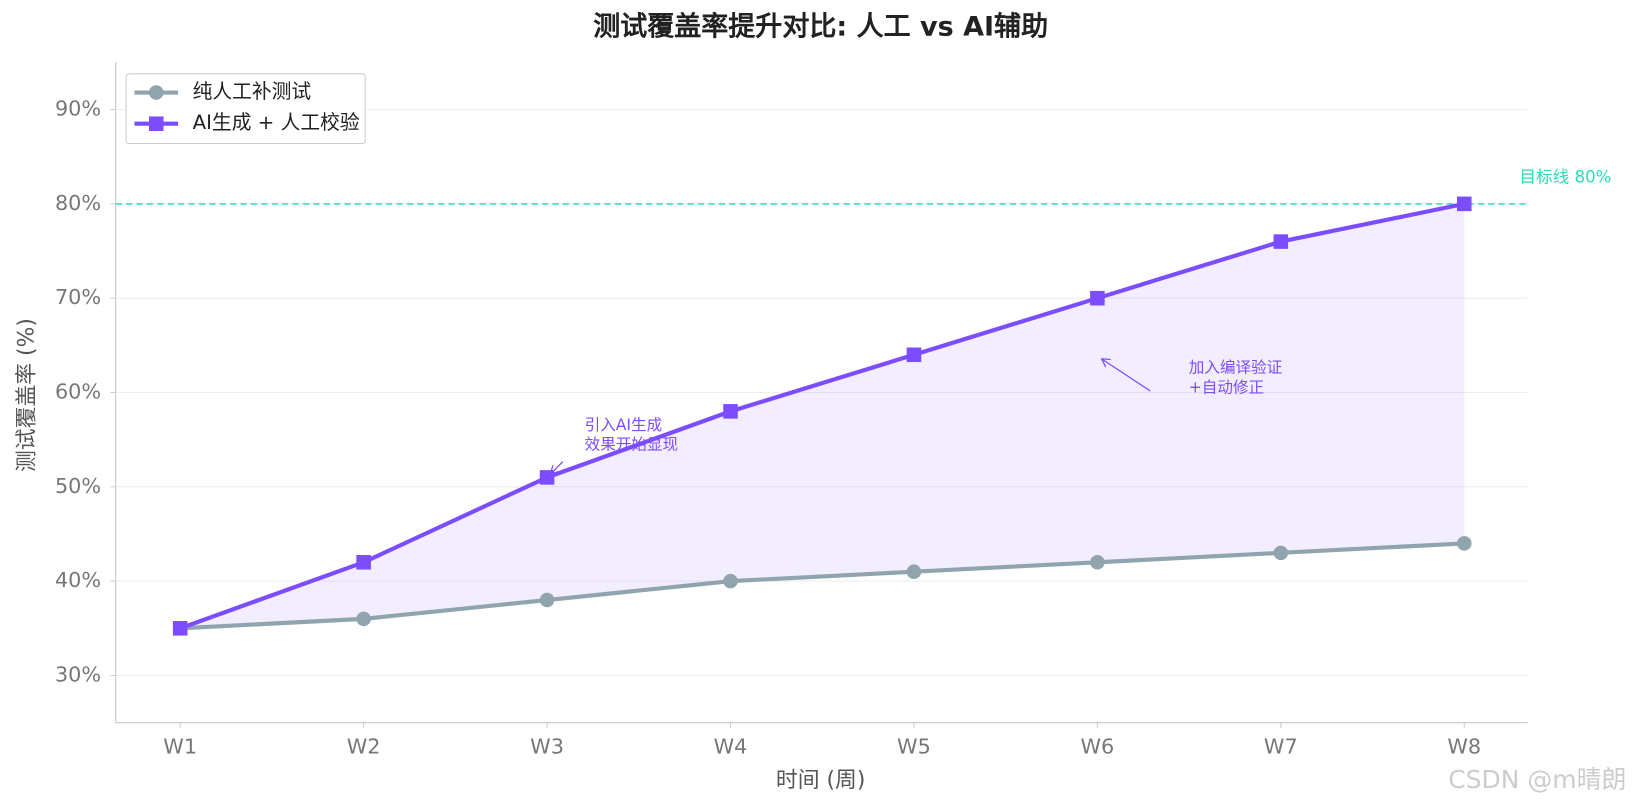 This screenshot has height=811, width=1633. I want to click on x-tick-label: W3, so click(547, 747).